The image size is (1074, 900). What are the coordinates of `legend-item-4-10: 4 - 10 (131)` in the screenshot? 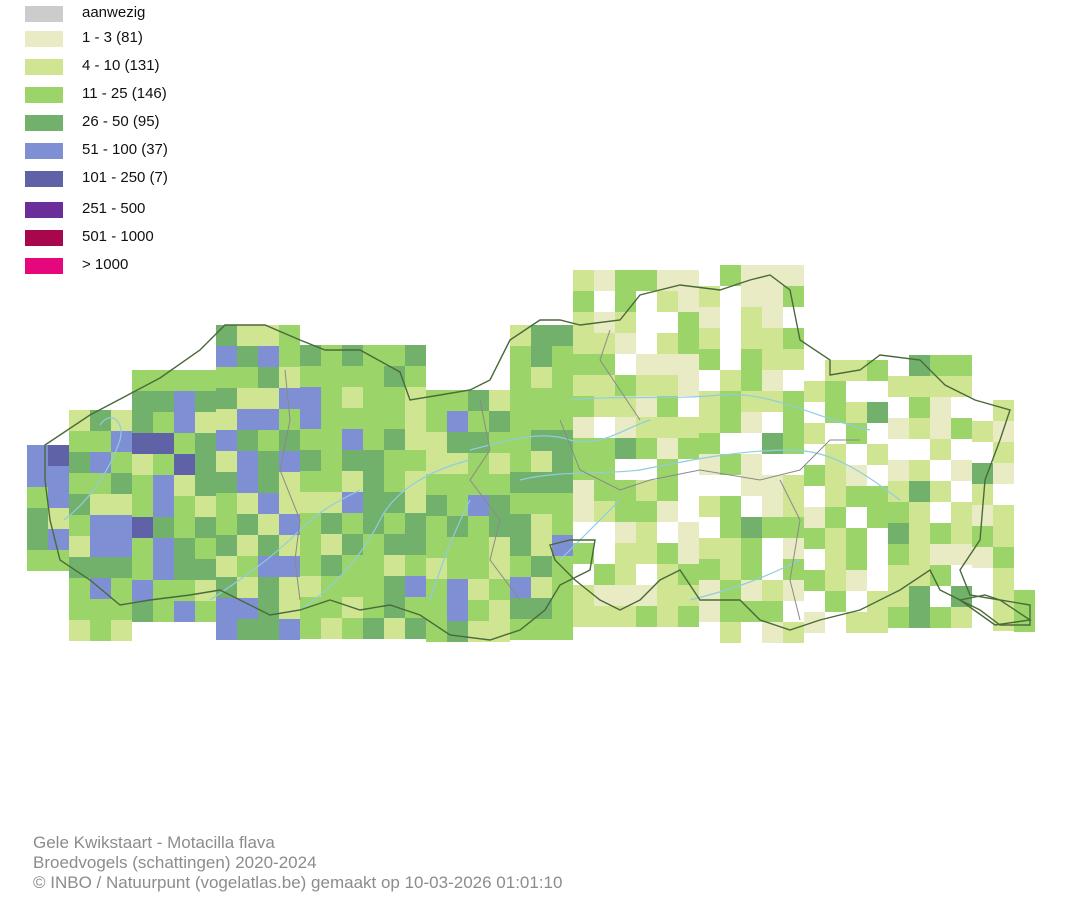 It's located at (175, 66).